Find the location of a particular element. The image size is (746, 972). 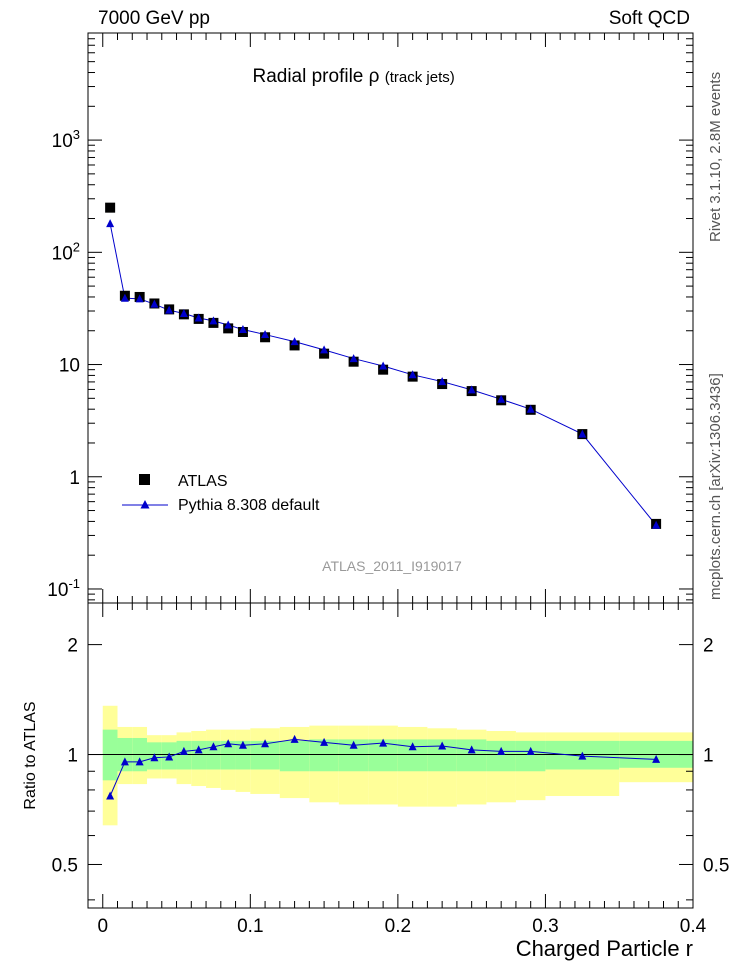

ratio-y-tick-label: 1 is located at coordinates (72, 756).